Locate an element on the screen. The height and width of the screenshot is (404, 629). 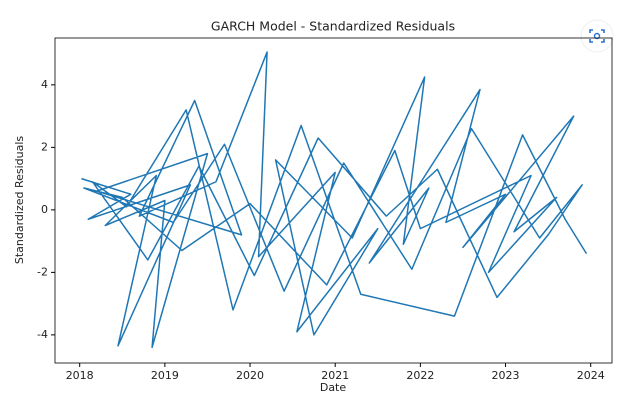
scan-icon-dot is located at coordinates (597, 36).